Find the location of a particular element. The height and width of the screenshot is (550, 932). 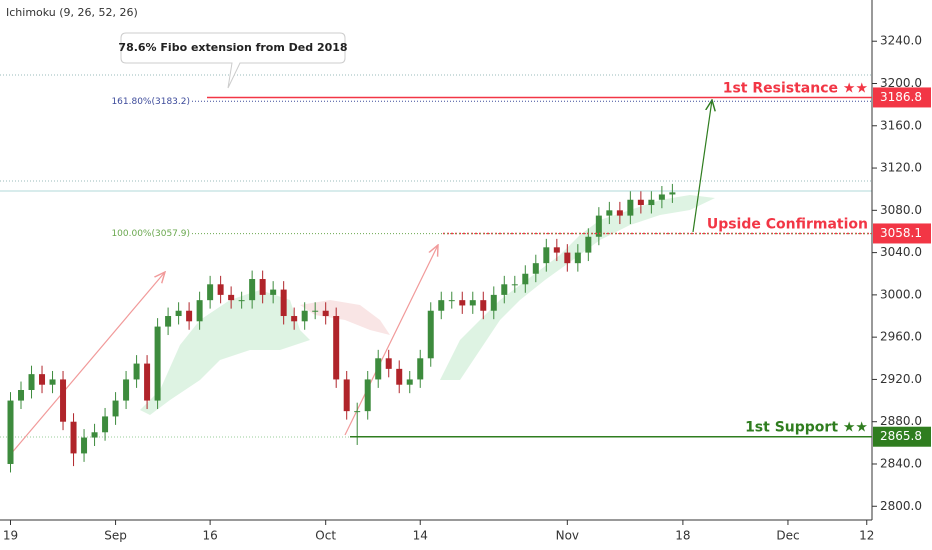

callout is located at coordinates (233, 60).